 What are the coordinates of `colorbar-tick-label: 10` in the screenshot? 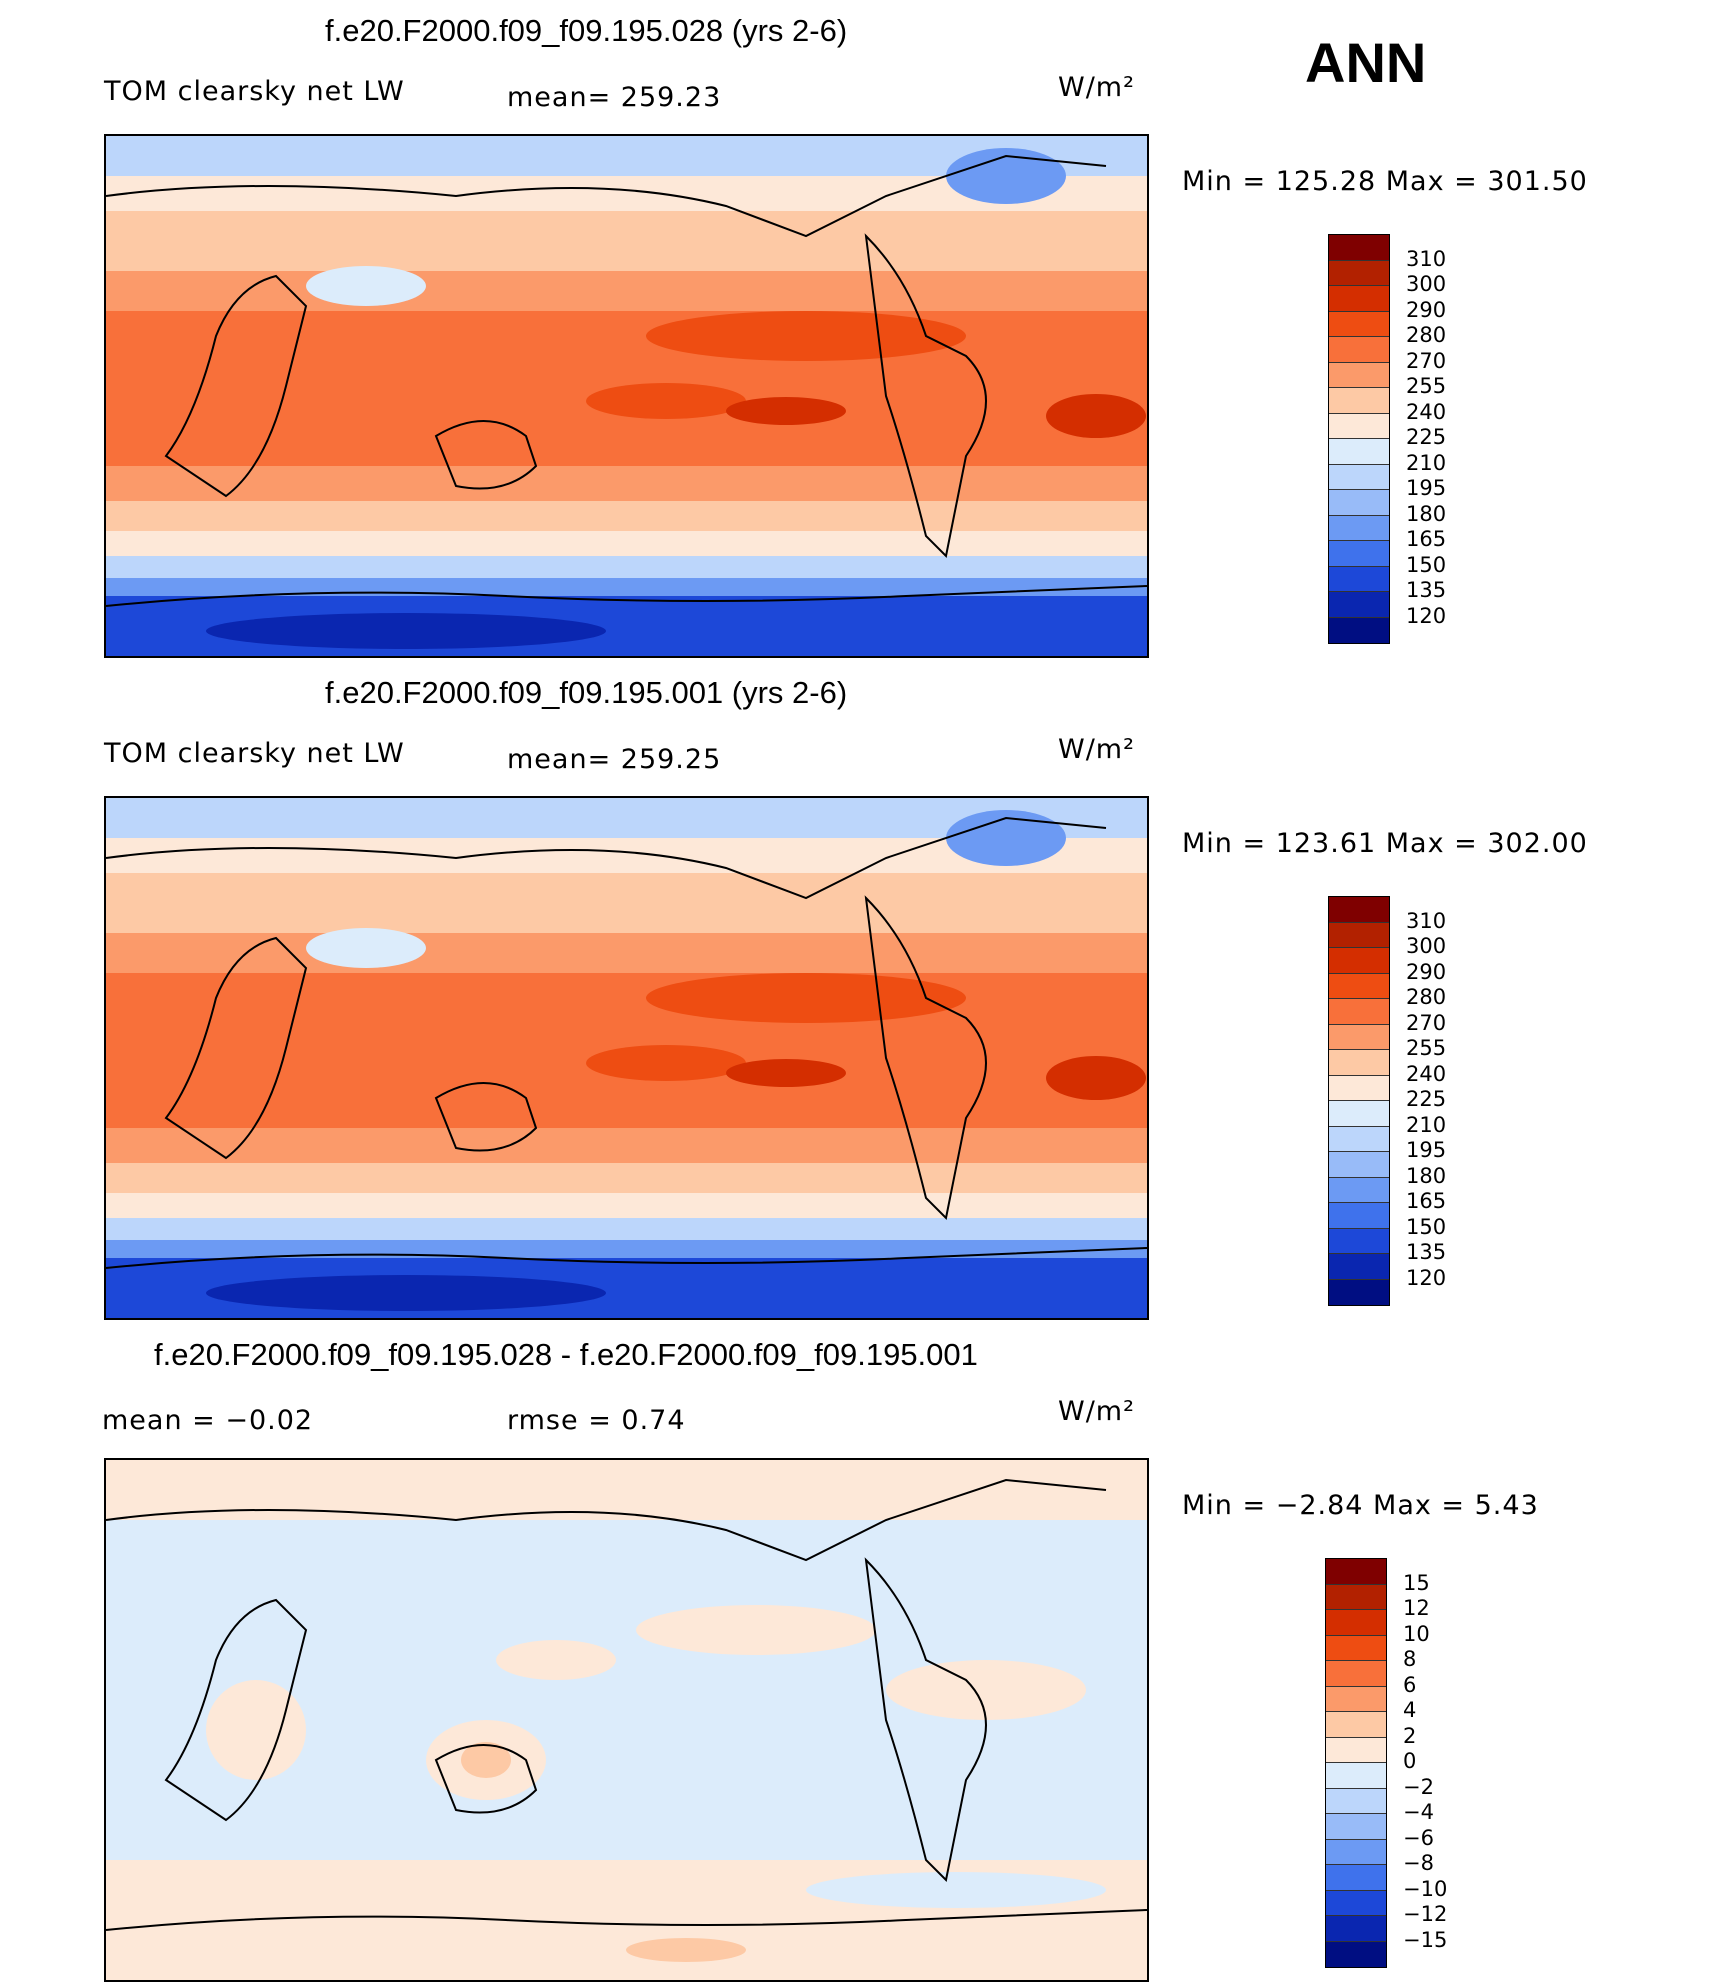 It's located at (1416, 1633).